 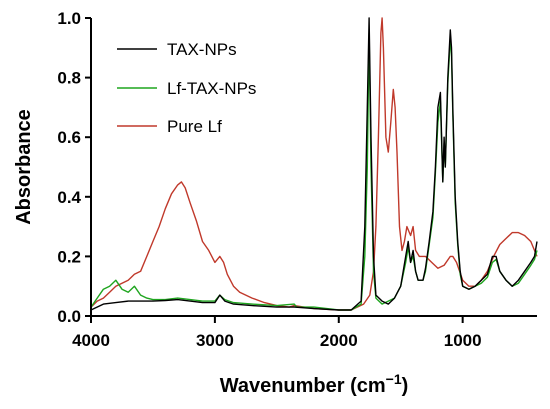 I want to click on y-tick-label-5: 1.0, so click(x=69, y=18).